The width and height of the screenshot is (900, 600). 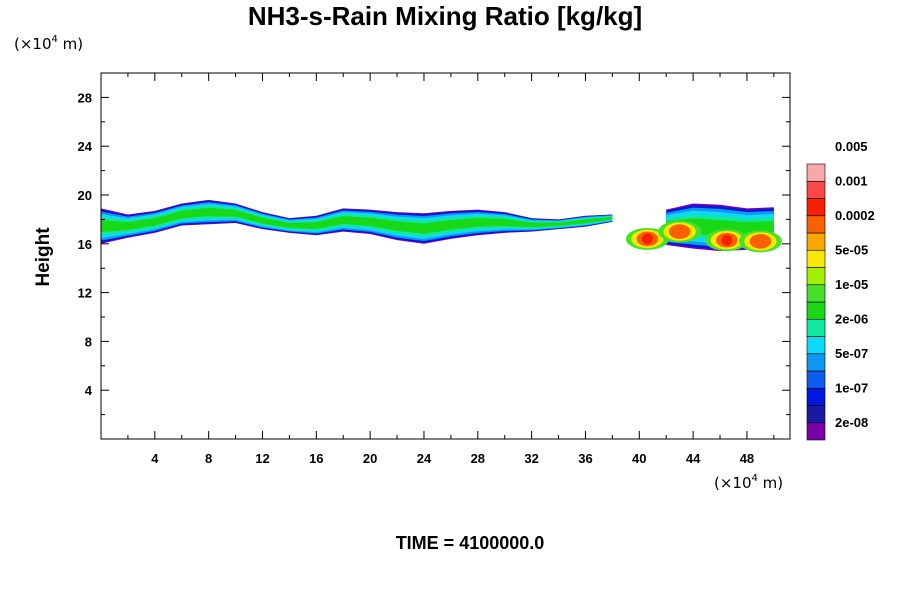 What do you see at coordinates (262, 458) in the screenshot?
I see `x-tick-label: 12` at bounding box center [262, 458].